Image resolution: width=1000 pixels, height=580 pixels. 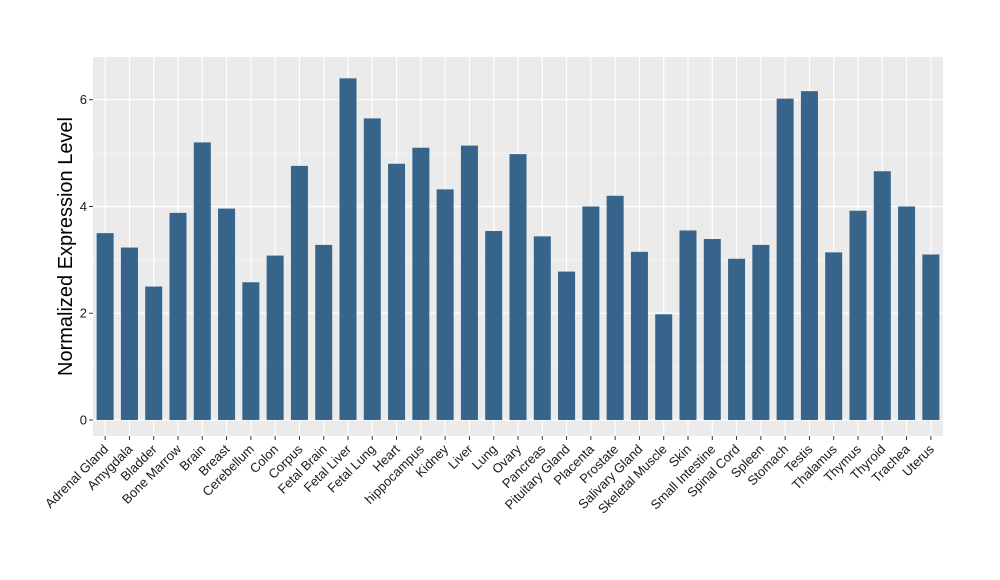 What do you see at coordinates (86, 259) in the screenshot?
I see `y-axis: 0 2 4 6` at bounding box center [86, 259].